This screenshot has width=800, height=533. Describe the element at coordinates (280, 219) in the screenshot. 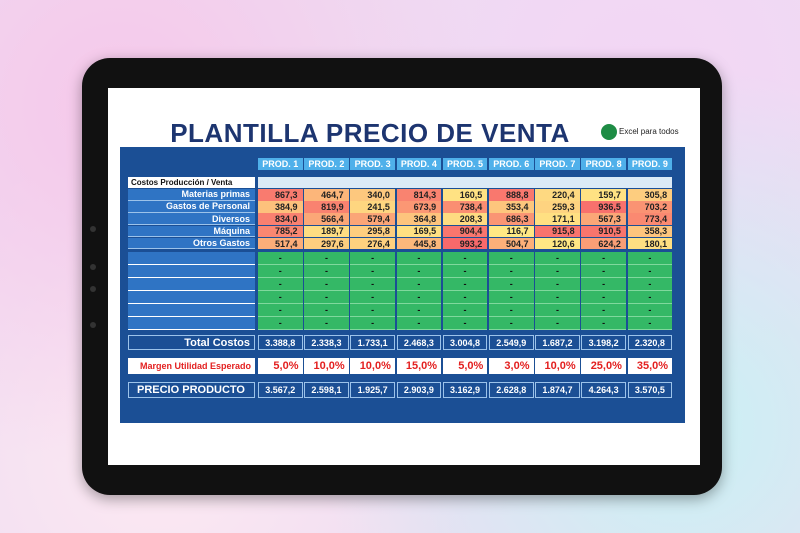

I see `cost-cell: 834,0` at that location.